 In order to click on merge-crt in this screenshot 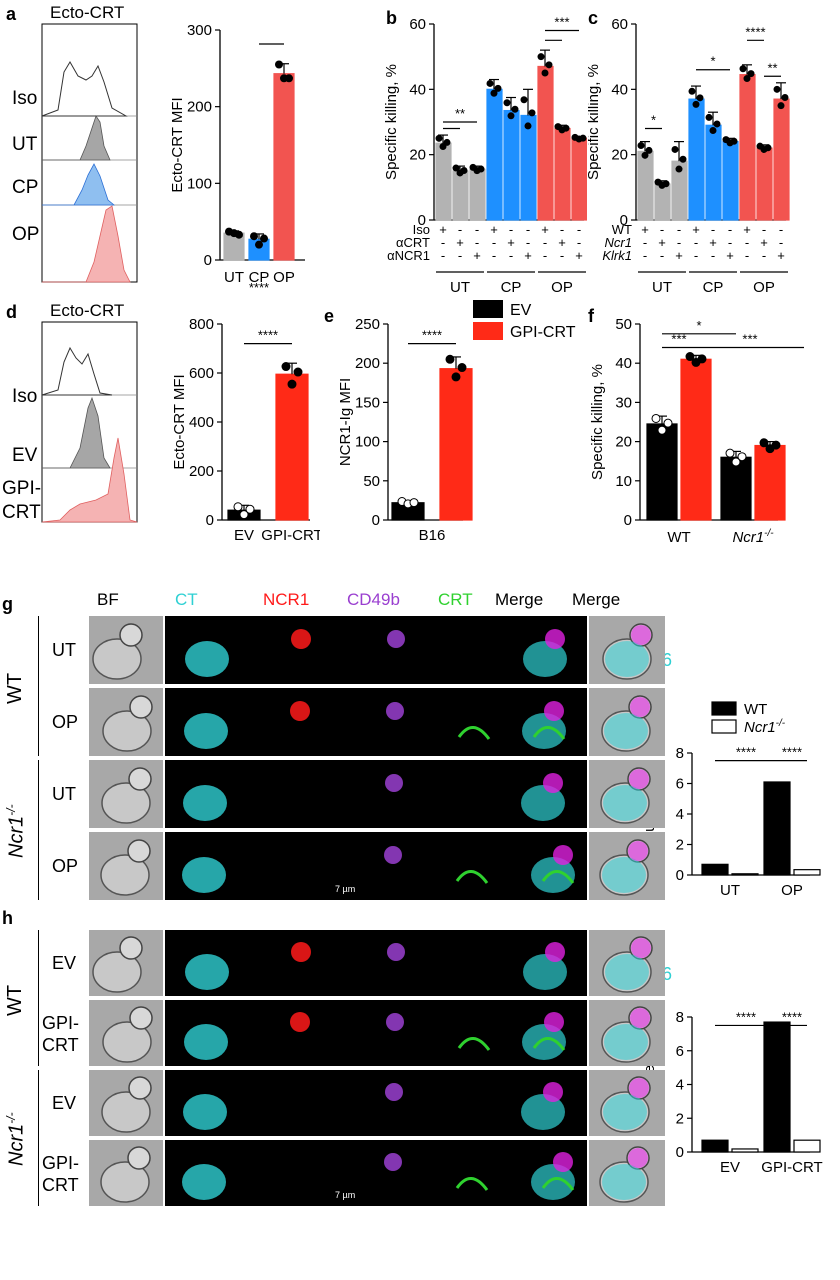, I will do `click(549, 1044)`.